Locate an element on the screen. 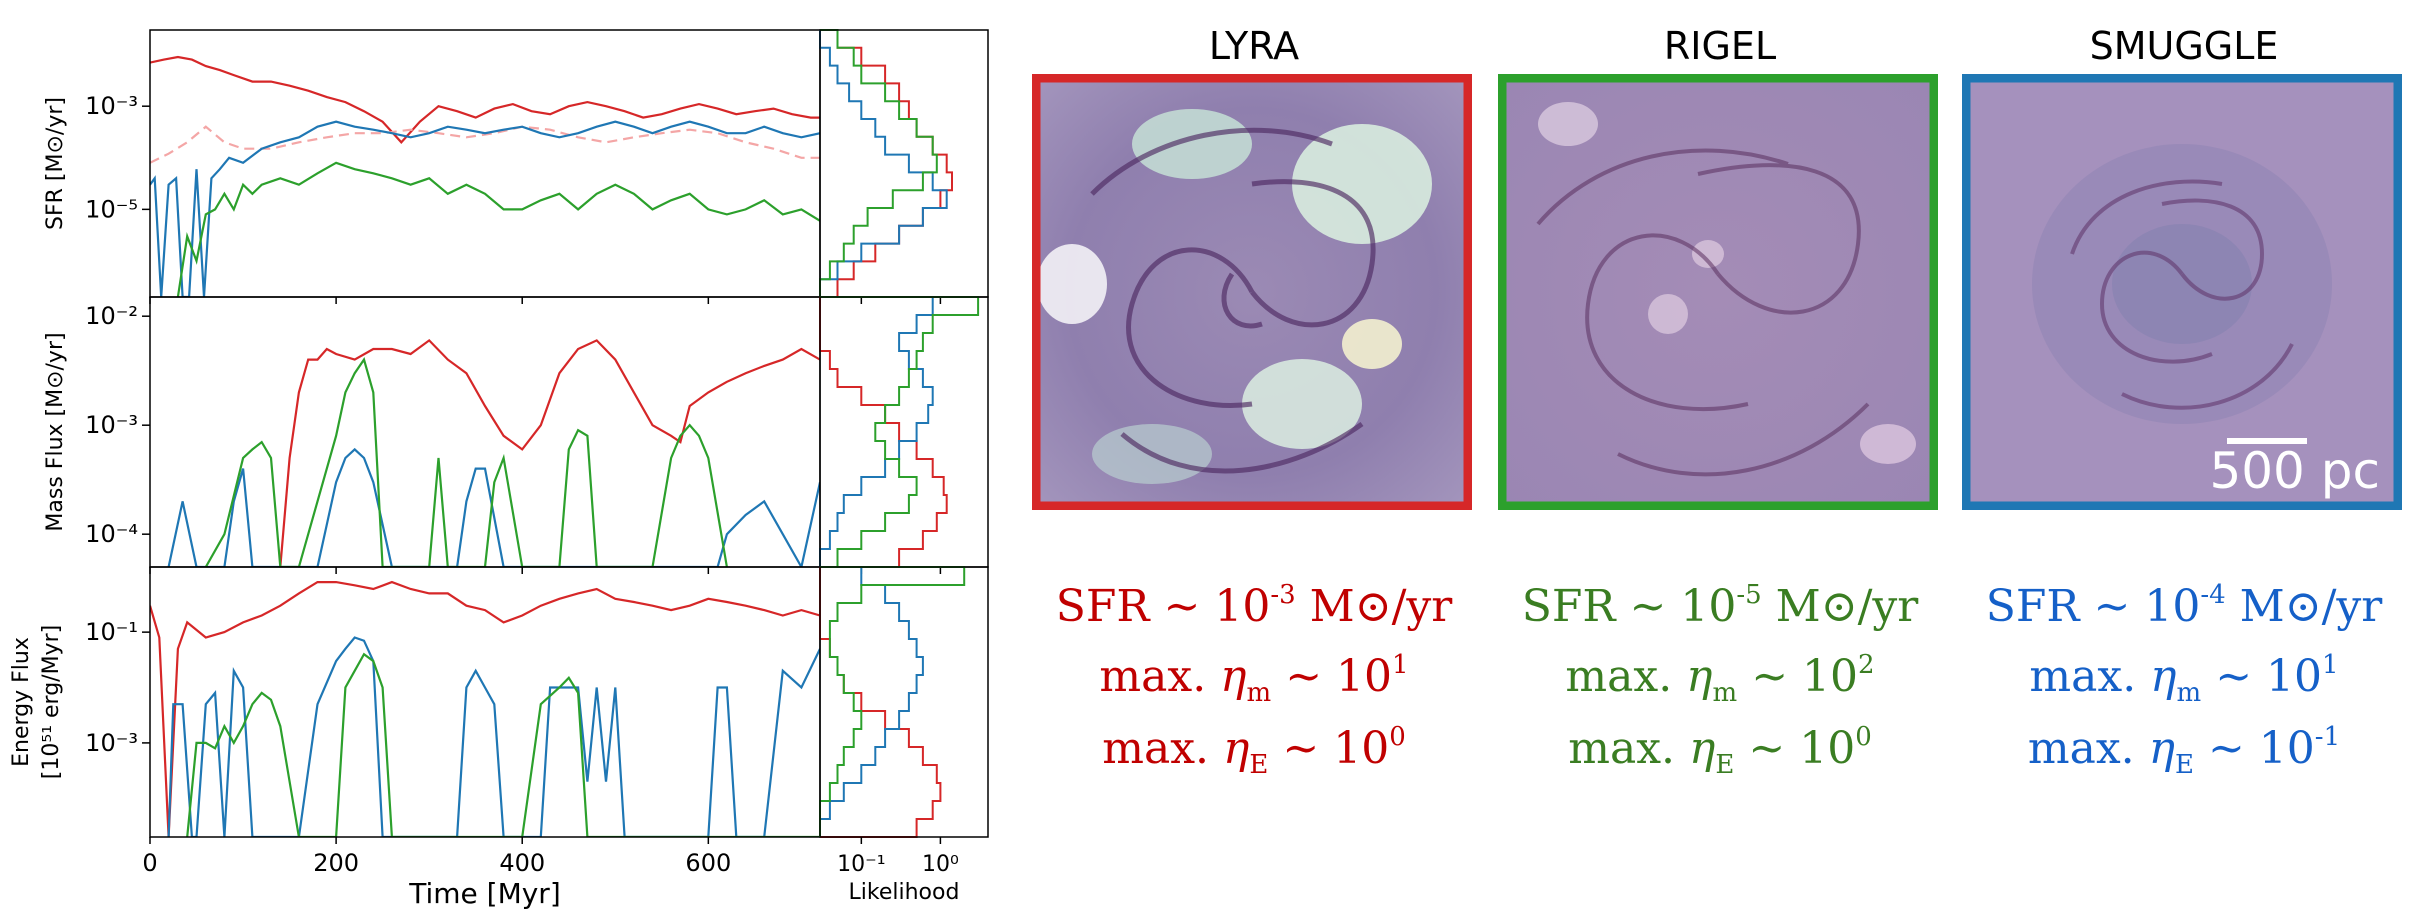 The width and height of the screenshot is (2423, 911). model-title-smuggle: SMUGGLE is located at coordinates (2184, 46).